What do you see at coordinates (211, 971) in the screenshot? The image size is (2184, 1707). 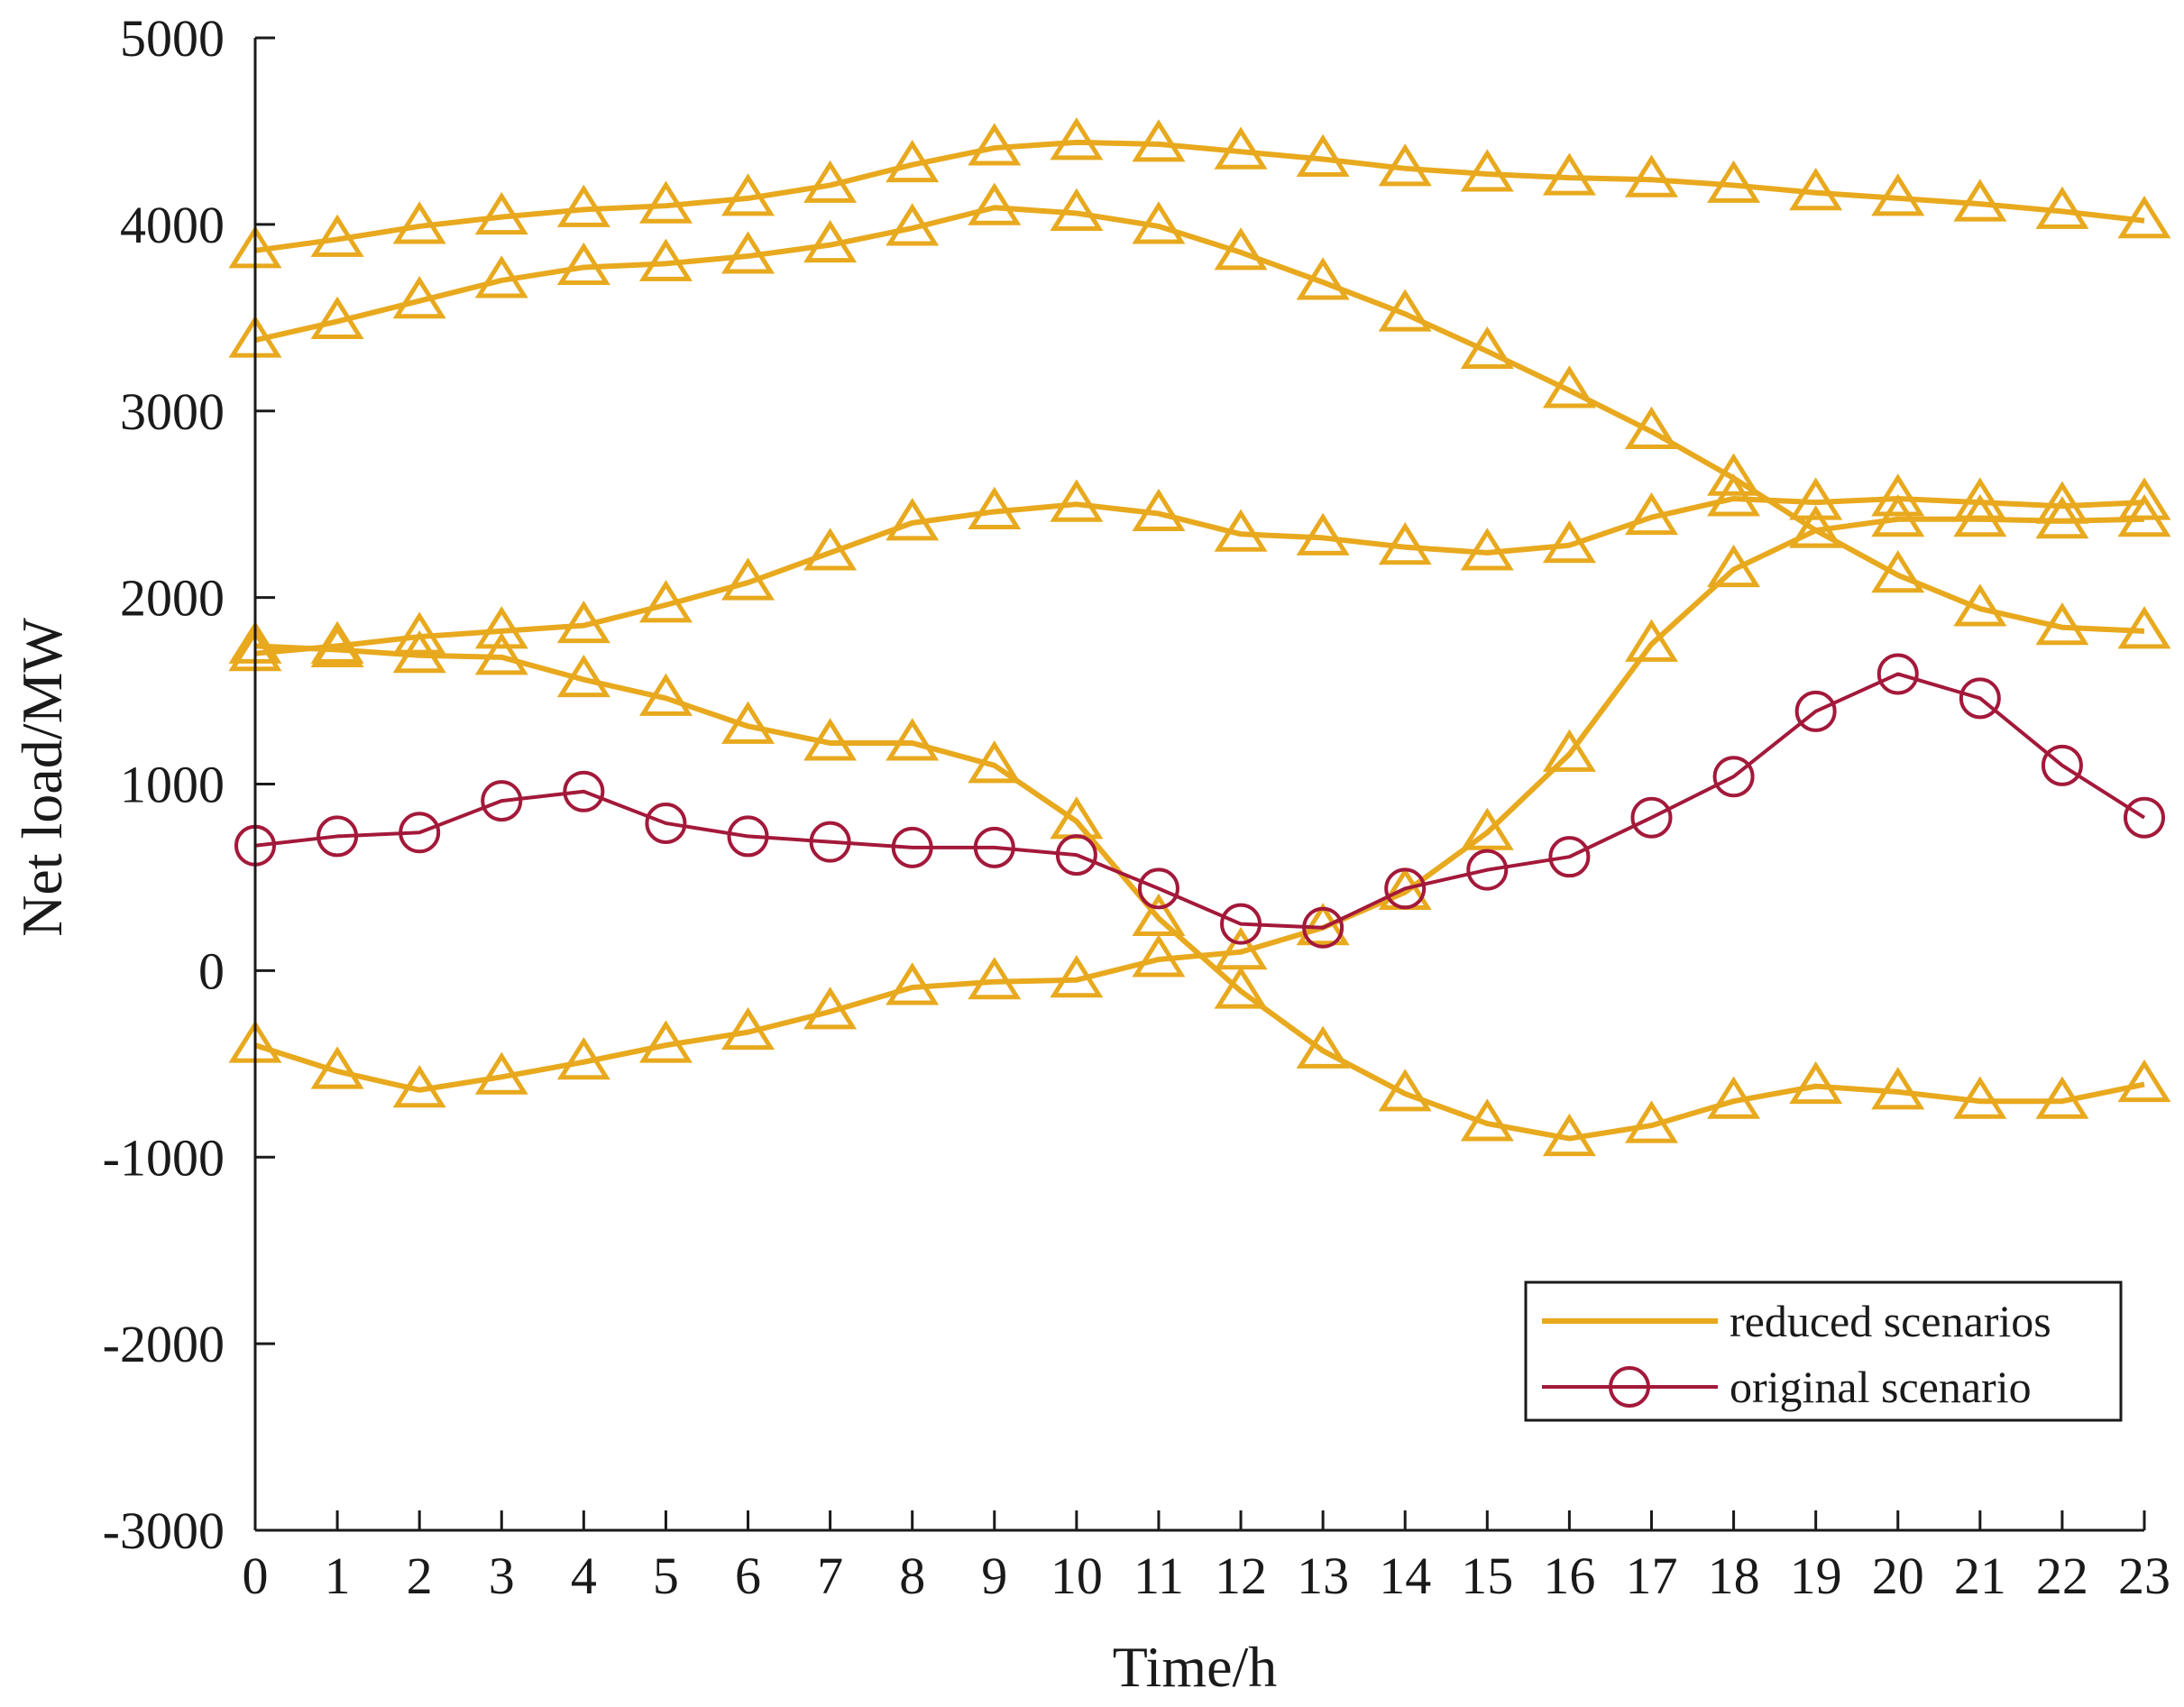 I see `y-tick-label: 0` at bounding box center [211, 971].